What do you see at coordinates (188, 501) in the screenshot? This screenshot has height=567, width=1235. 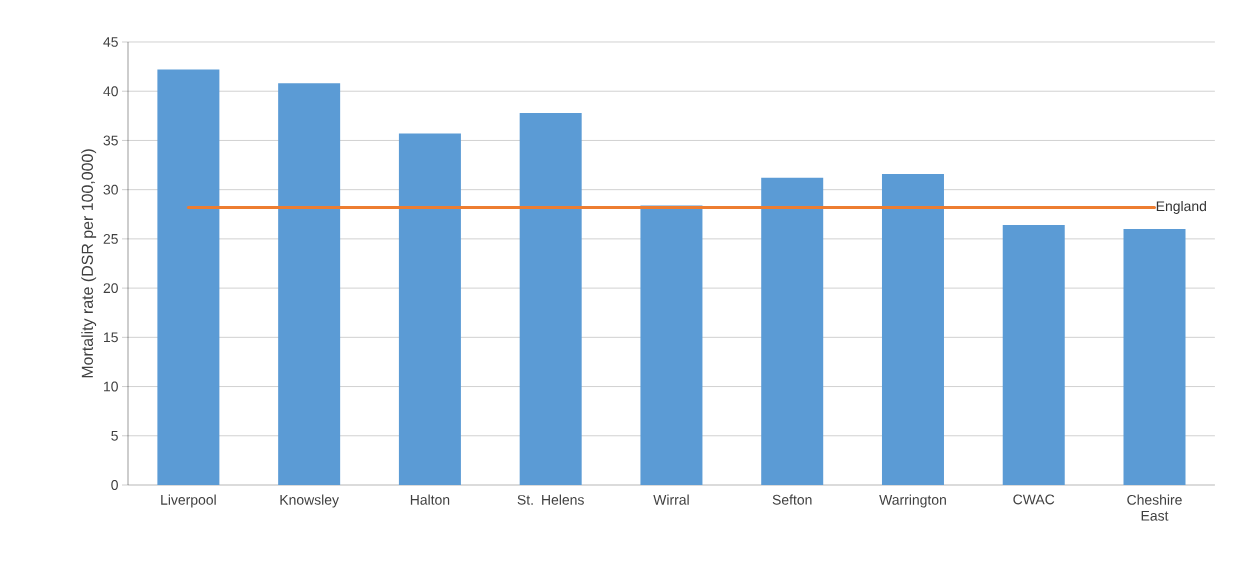 I see `x-tick-label: Liverpool` at bounding box center [188, 501].